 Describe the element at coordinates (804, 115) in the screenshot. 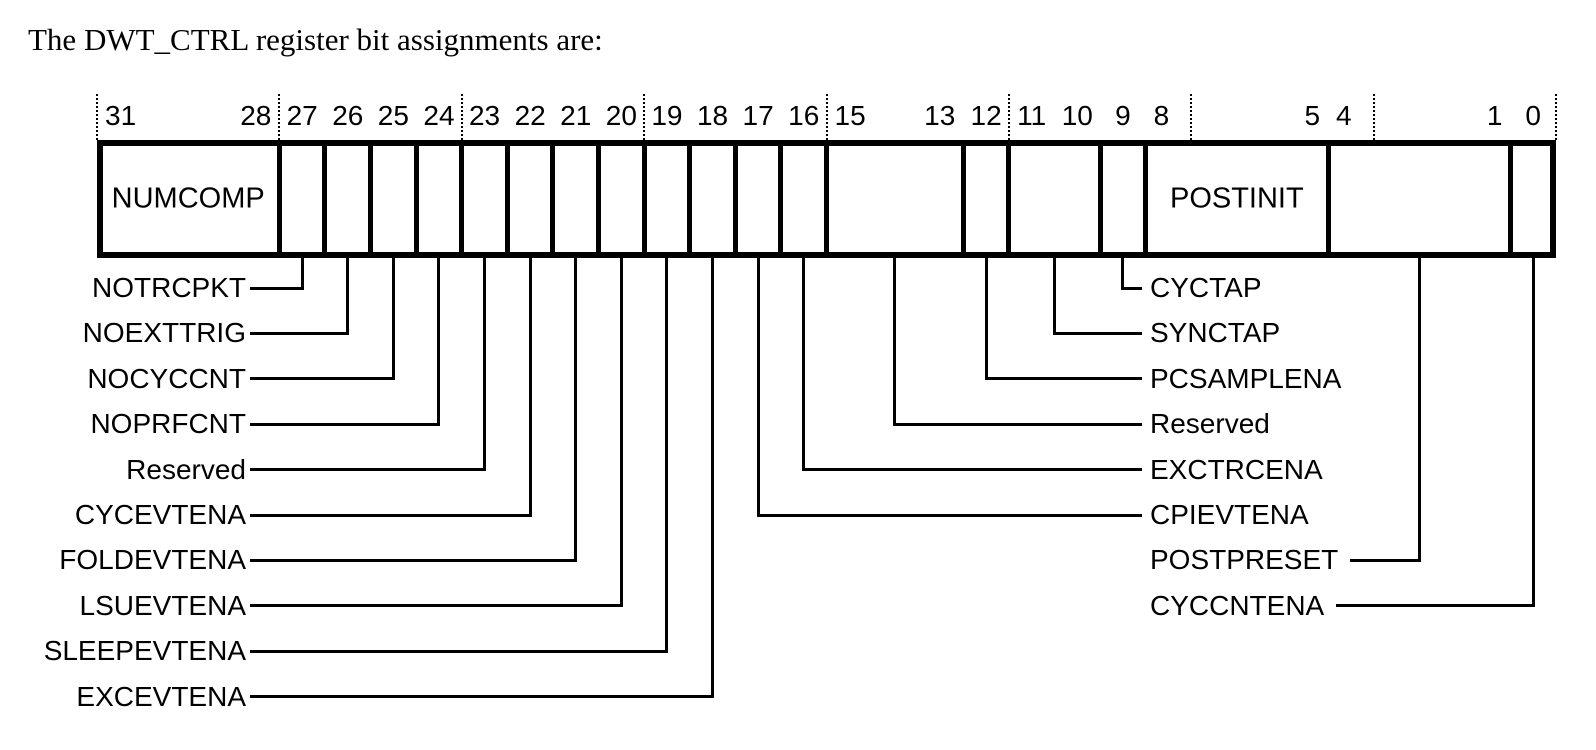

I see `bit-number: 16` at that location.